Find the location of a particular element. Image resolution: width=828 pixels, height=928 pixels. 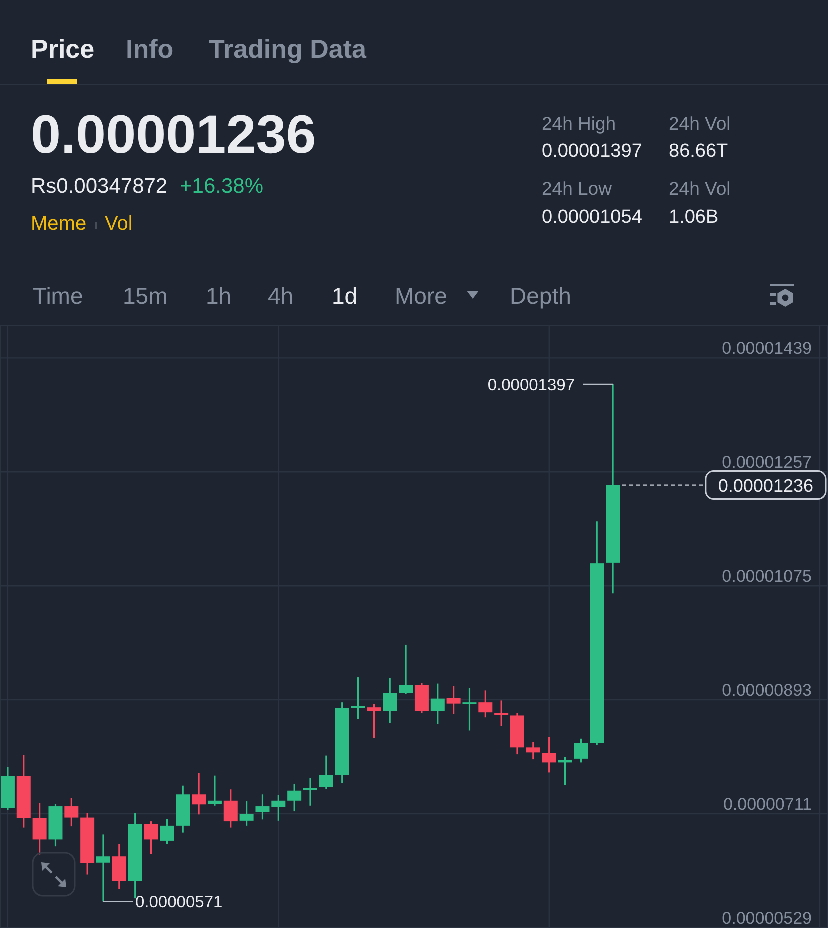

text: 24h Low is located at coordinates (577, 188).